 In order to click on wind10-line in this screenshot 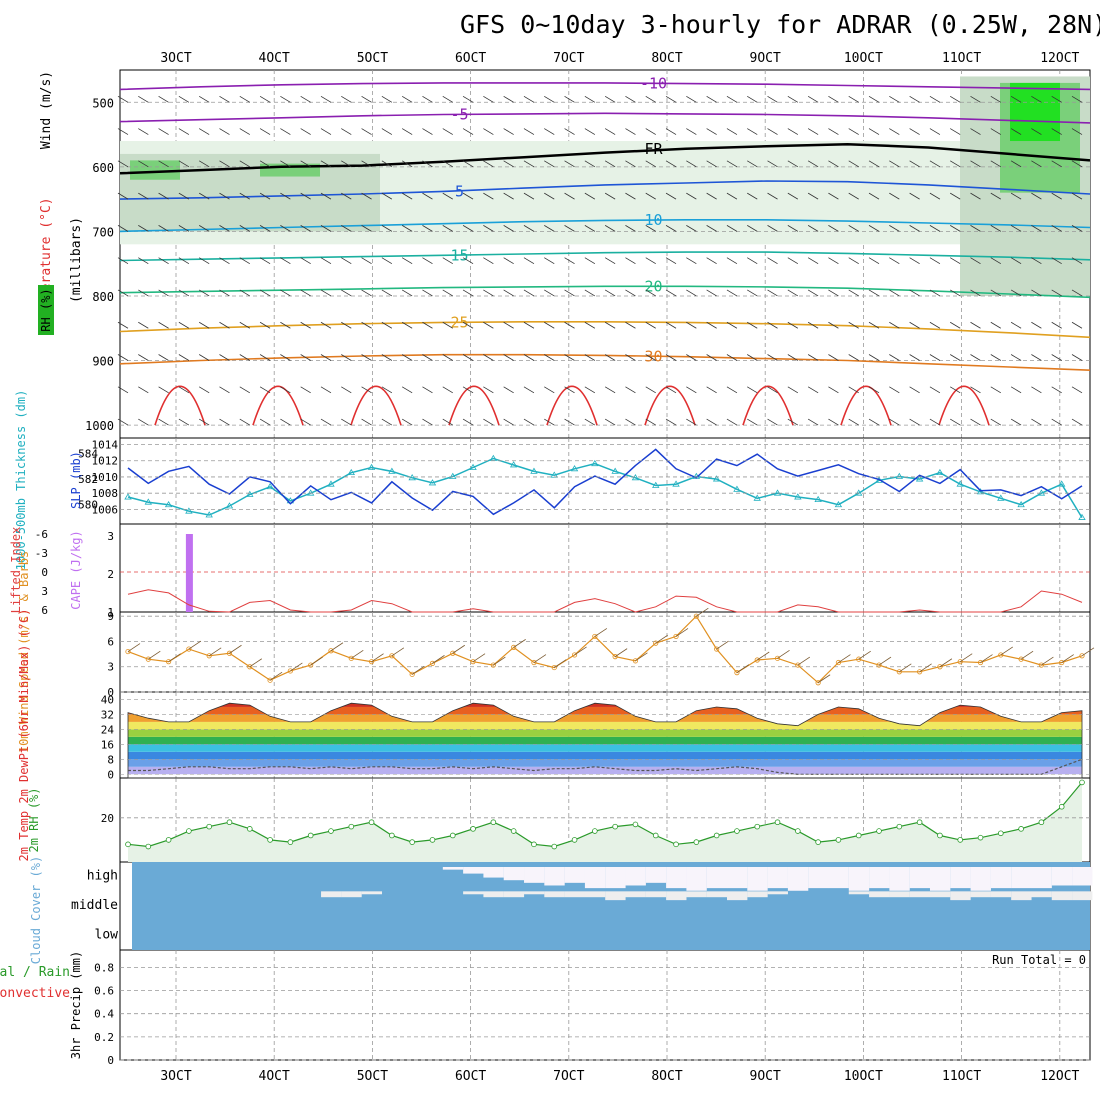, I will do `click(605, 649)`.